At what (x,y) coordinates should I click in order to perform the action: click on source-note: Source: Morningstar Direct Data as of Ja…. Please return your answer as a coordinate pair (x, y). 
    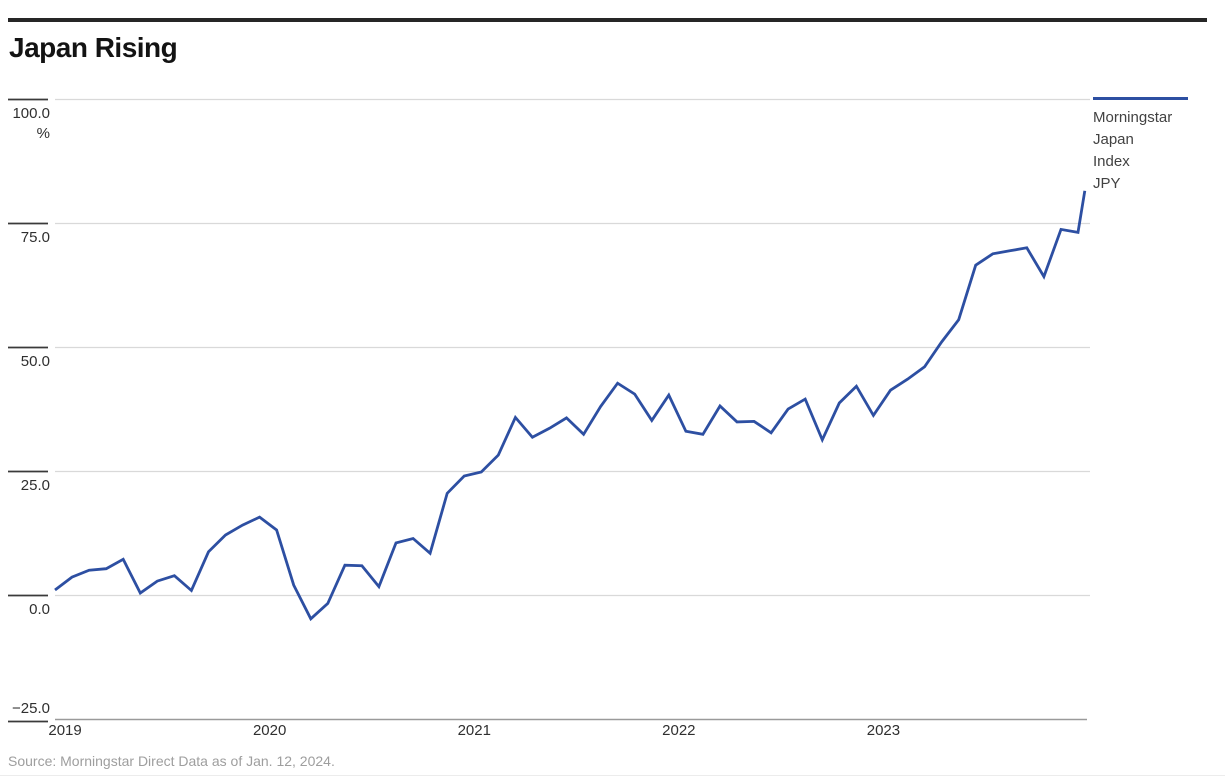
    Looking at the image, I should click on (171, 761).